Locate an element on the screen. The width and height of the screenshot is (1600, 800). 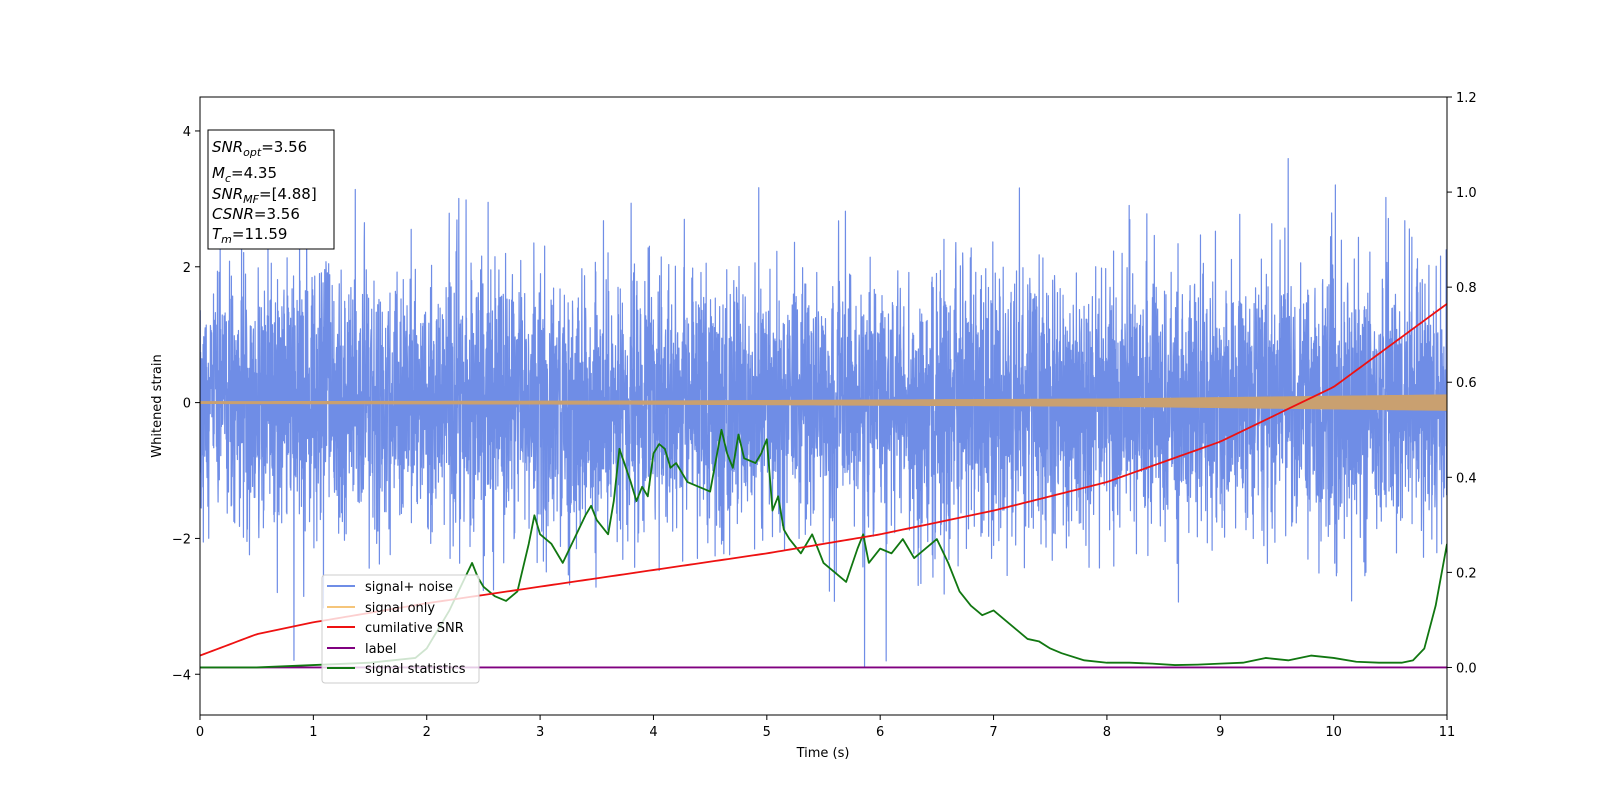
y2-tick-label: 0.0 is located at coordinates (1466, 668).